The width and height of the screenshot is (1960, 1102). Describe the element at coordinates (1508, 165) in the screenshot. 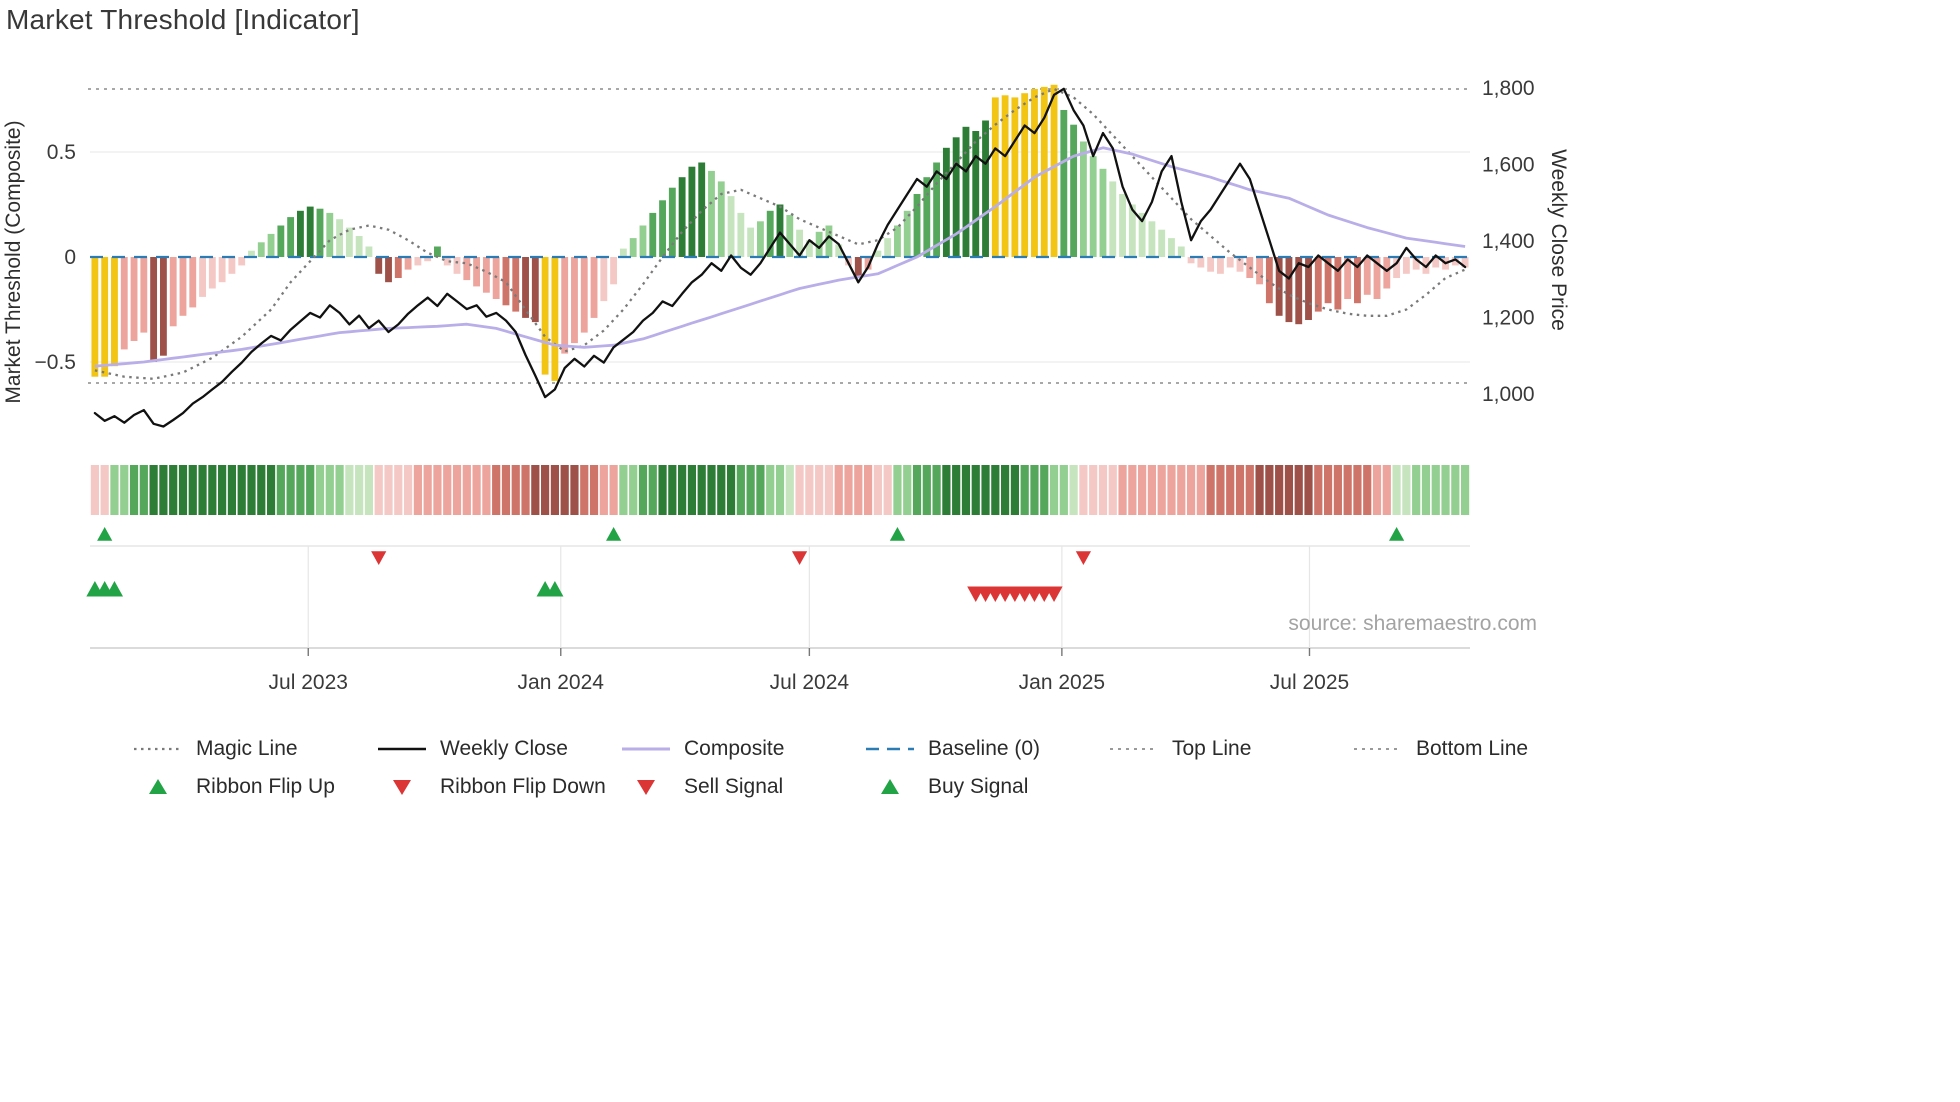

I see `svg-text: 1,600` at that location.